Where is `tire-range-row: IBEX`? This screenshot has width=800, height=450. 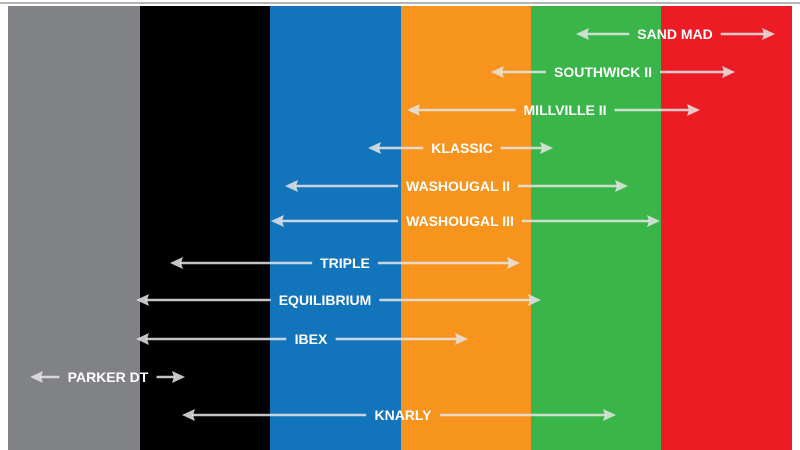
tire-range-row: IBEX is located at coordinates (302, 339).